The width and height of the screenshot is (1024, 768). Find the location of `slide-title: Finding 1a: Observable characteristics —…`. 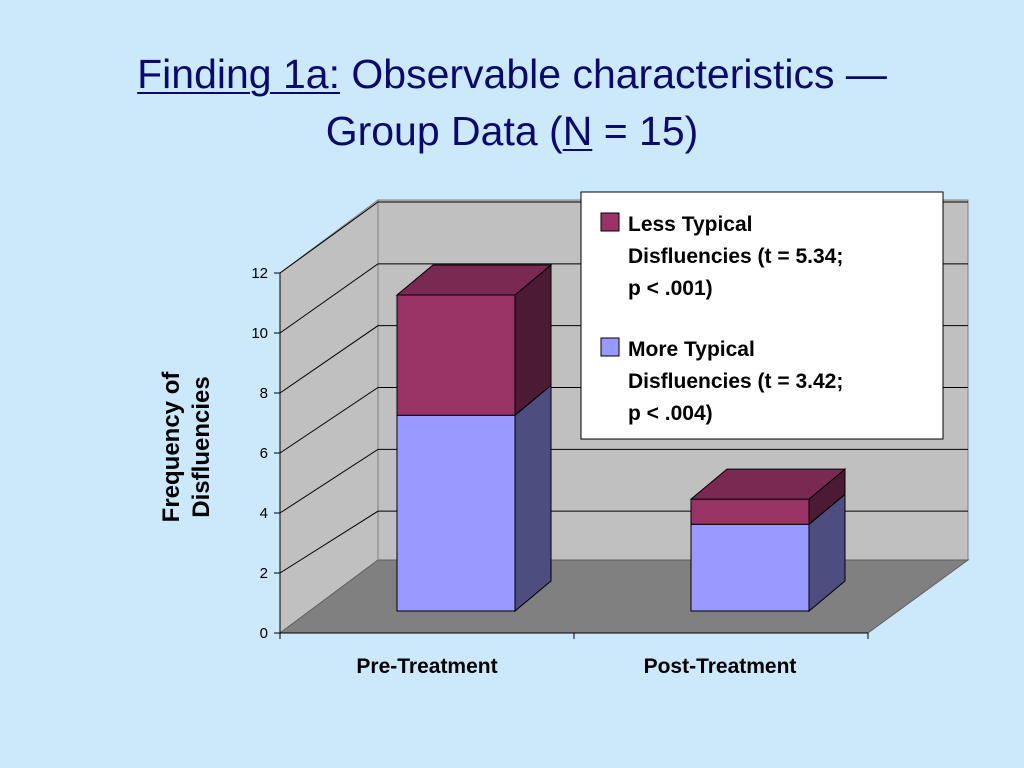

slide-title: Finding 1a: Observable characteristics —… is located at coordinates (512, 103).